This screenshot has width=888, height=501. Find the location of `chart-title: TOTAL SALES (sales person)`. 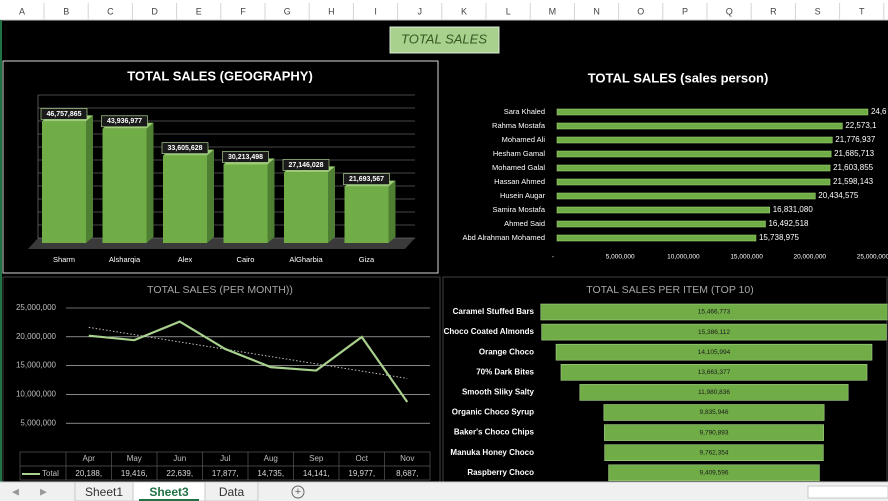

chart-title: TOTAL SALES (sales person) is located at coordinates (678, 77).